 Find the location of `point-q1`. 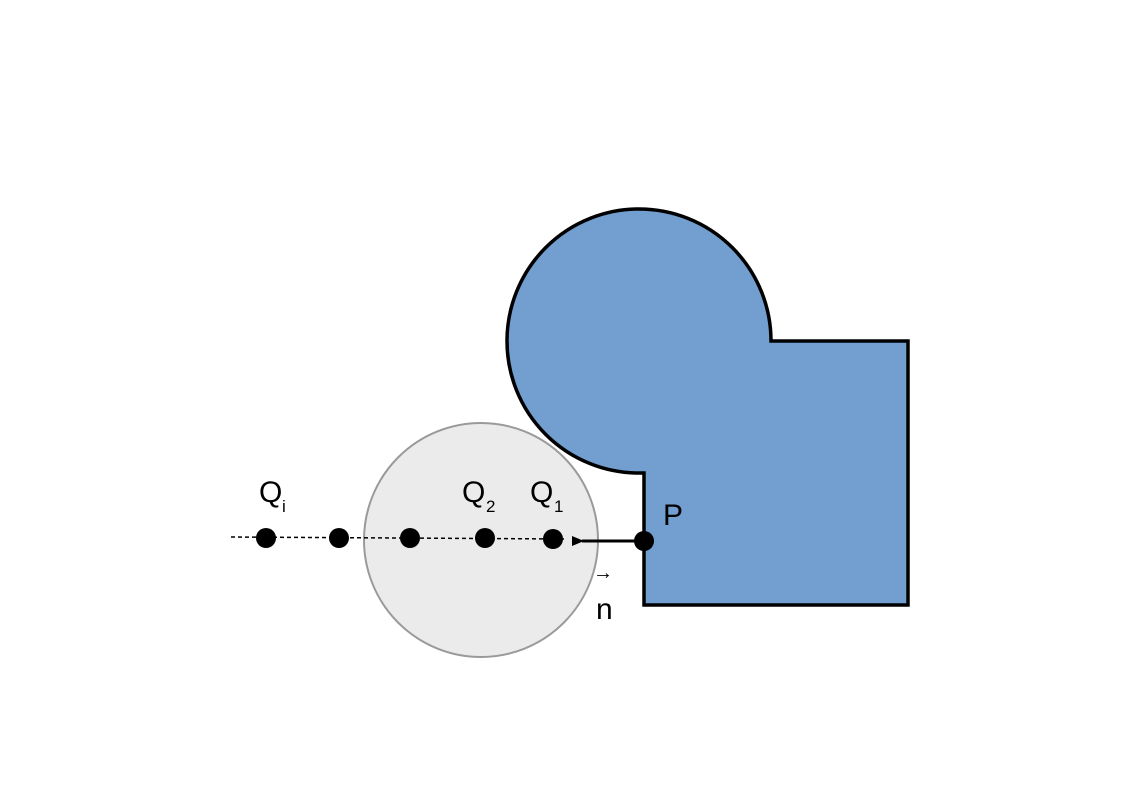

point-q1 is located at coordinates (553, 539).